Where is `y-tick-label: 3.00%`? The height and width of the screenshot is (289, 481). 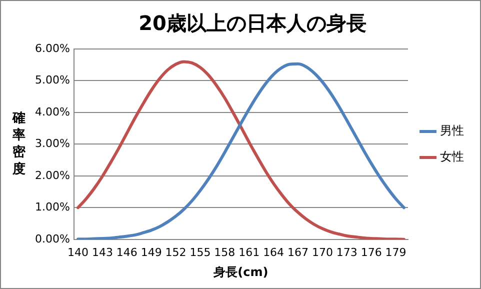
y-tick-label: 3.00% is located at coordinates (52, 143).